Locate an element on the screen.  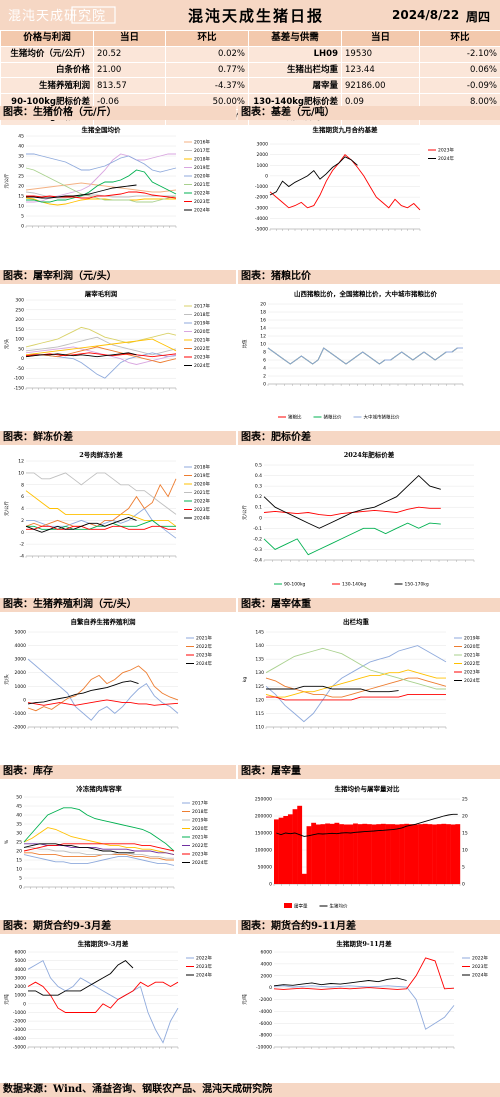
kpi-change: 0.06% is located at coordinates (459, 70).